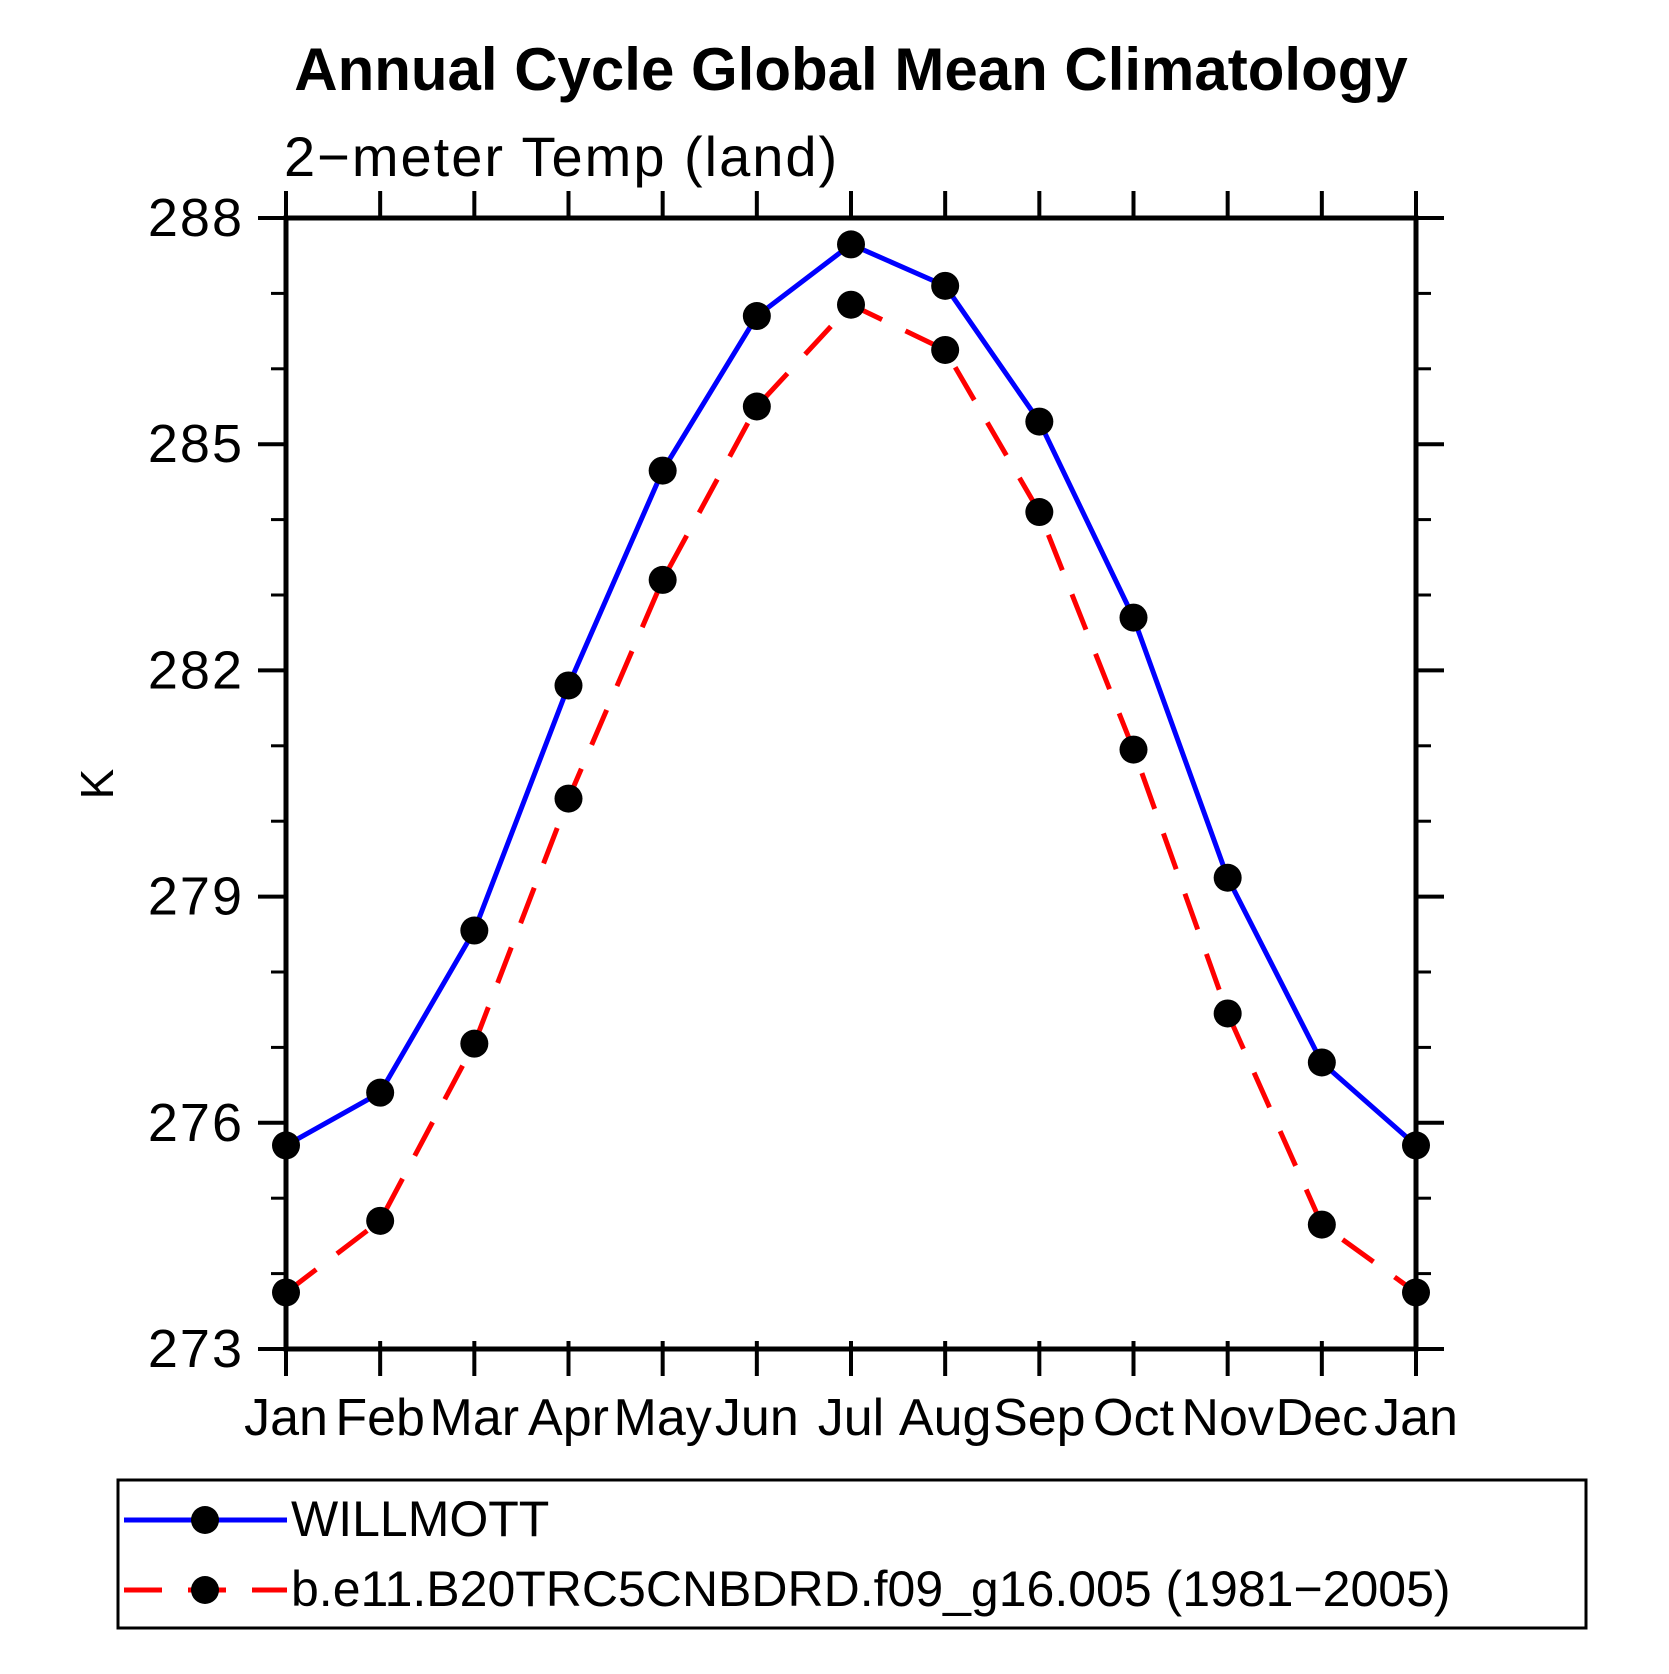 The width and height of the screenshot is (1669, 1674). I want to click on month-label: Jun, so click(757, 1418).